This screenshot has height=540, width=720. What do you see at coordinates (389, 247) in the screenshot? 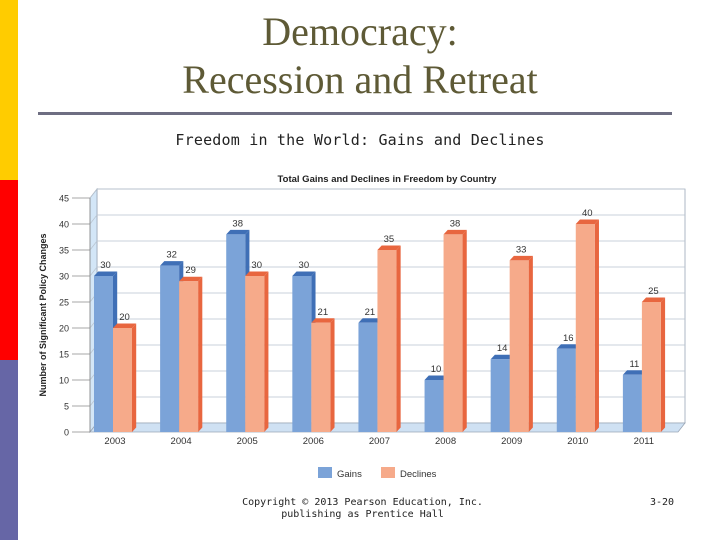
I see `declines-bar-2007-top` at bounding box center [389, 247].